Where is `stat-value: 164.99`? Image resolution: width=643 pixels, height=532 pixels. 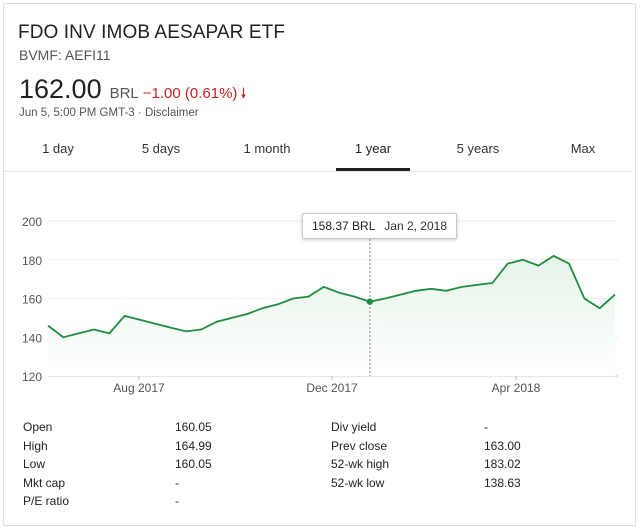 stat-value: 164.99 is located at coordinates (193, 445).